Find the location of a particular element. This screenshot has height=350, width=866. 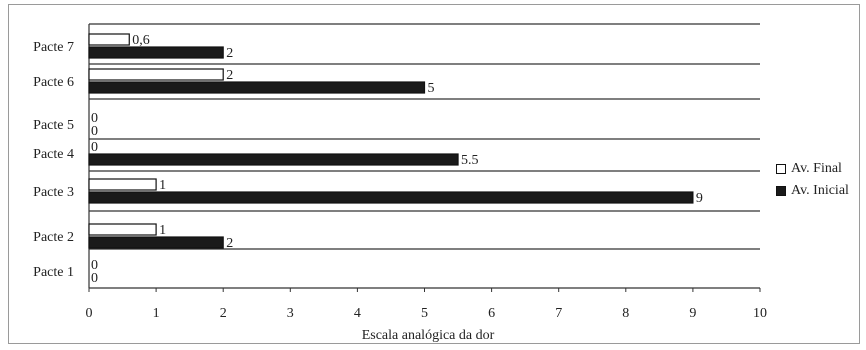

legend-item-inicial: Av. Inicial is located at coordinates (812, 191).